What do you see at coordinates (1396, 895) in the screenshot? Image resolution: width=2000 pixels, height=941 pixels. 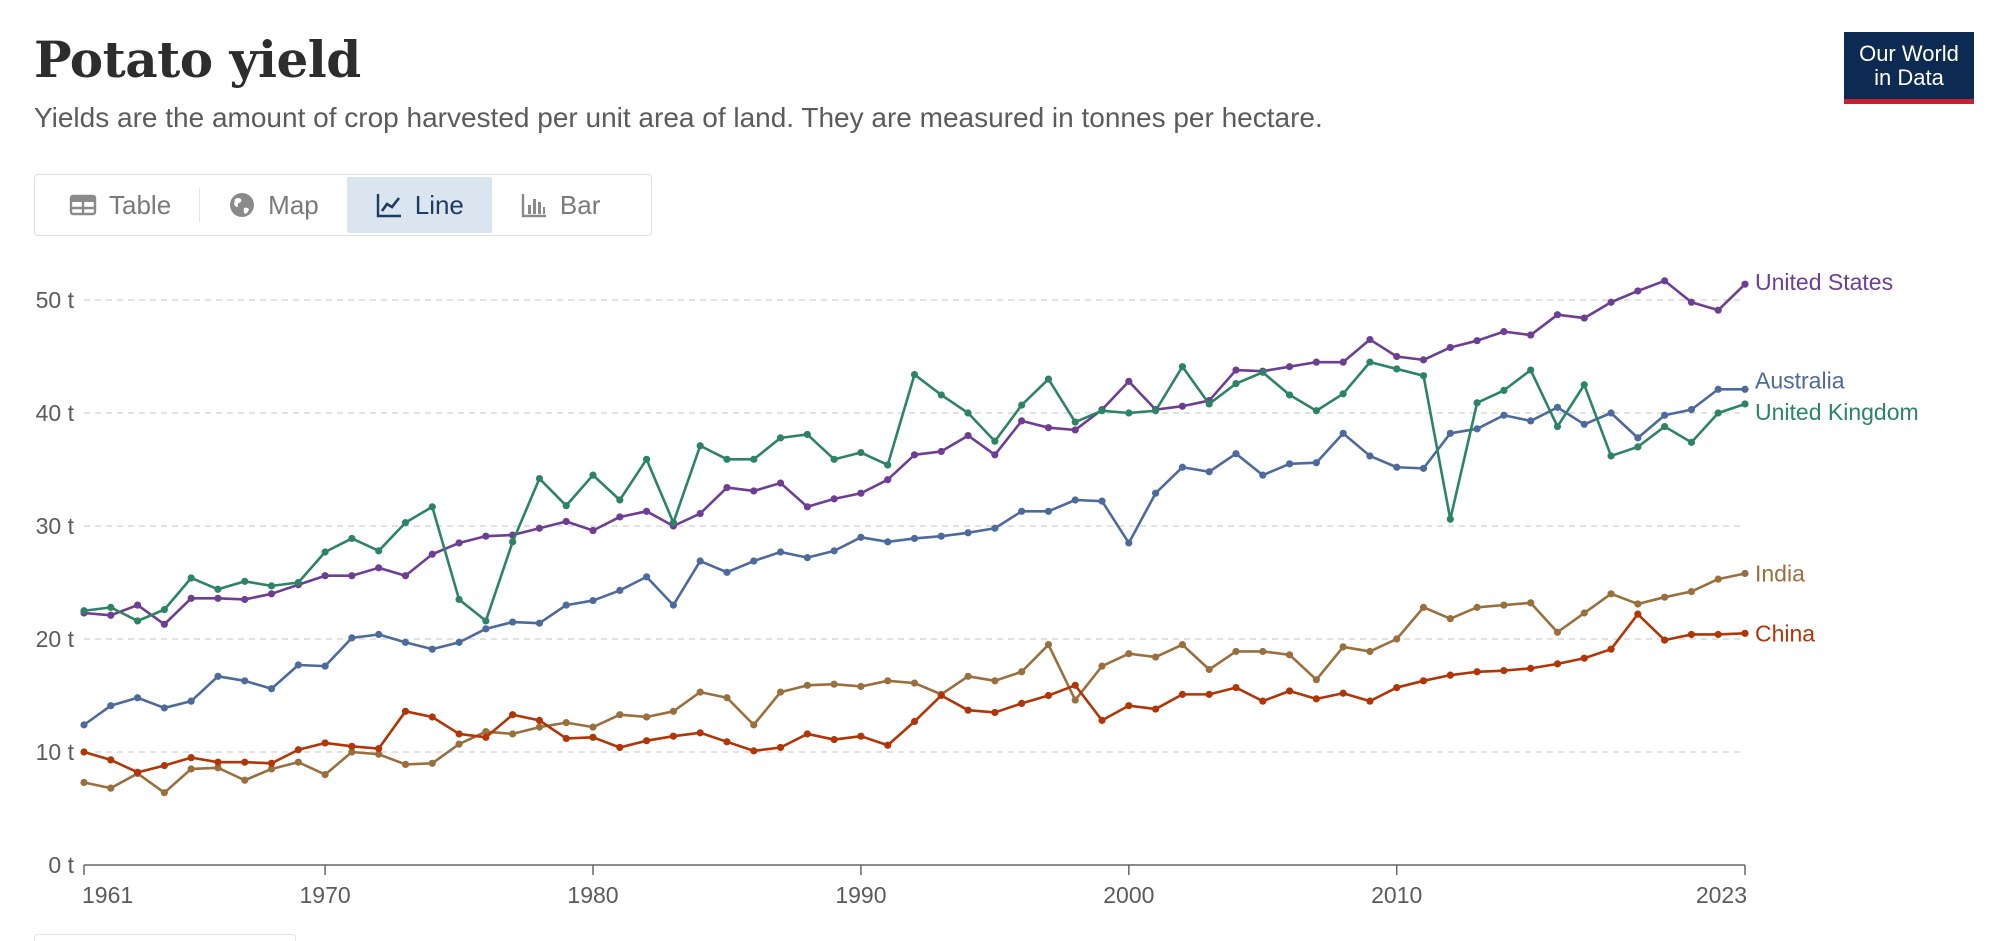 I see `x-tick-label: 2010` at bounding box center [1396, 895].